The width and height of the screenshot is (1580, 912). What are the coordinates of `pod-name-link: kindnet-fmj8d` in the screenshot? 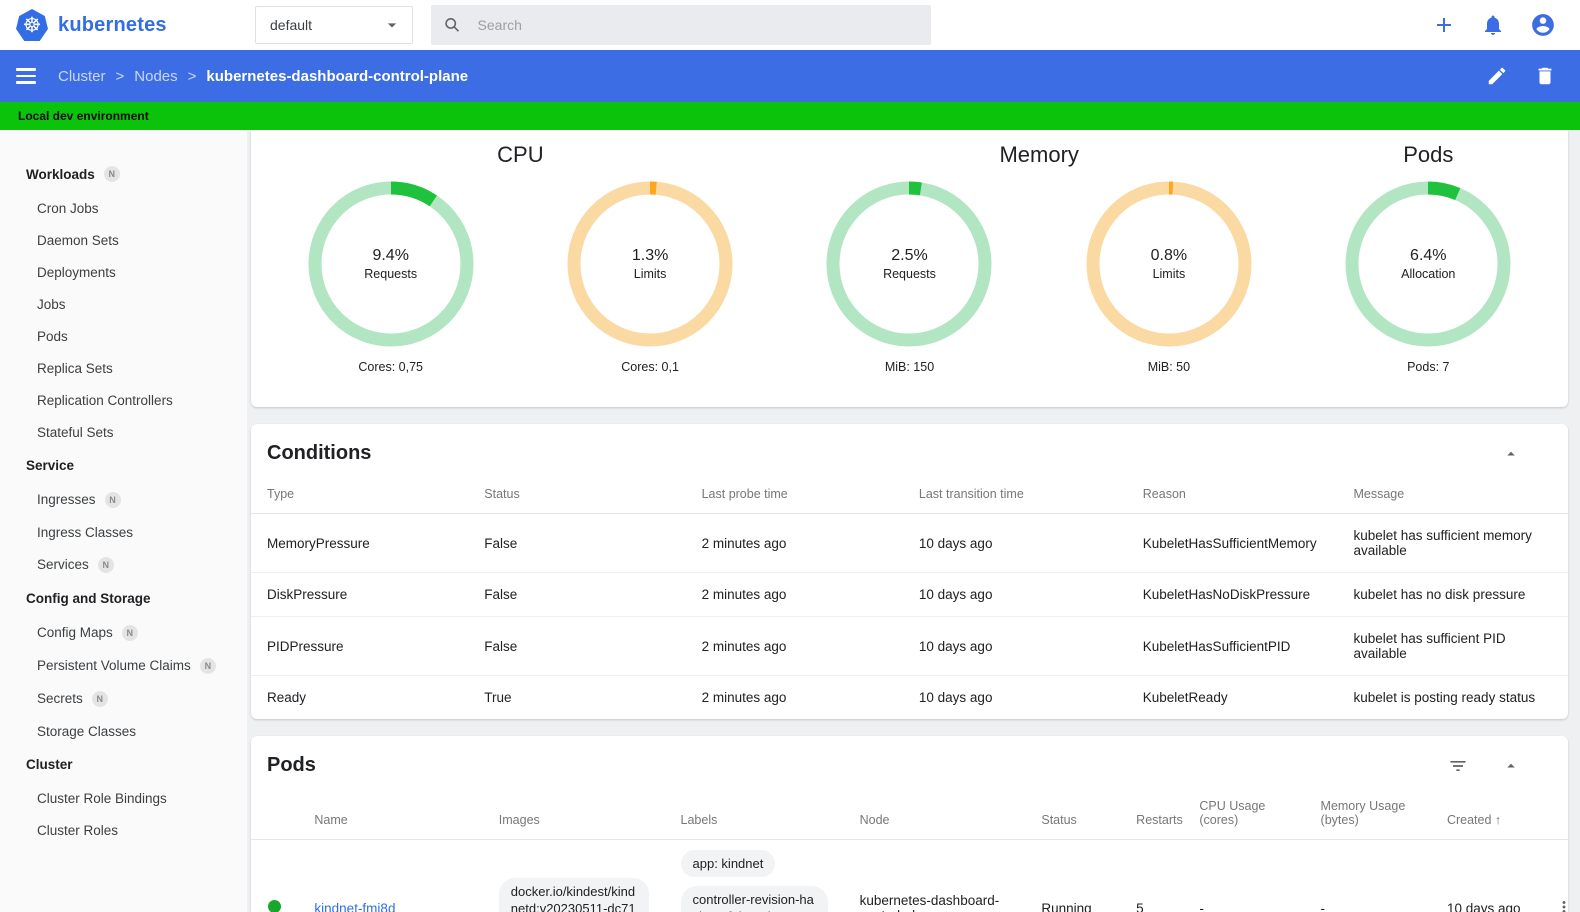 It's located at (355, 906).